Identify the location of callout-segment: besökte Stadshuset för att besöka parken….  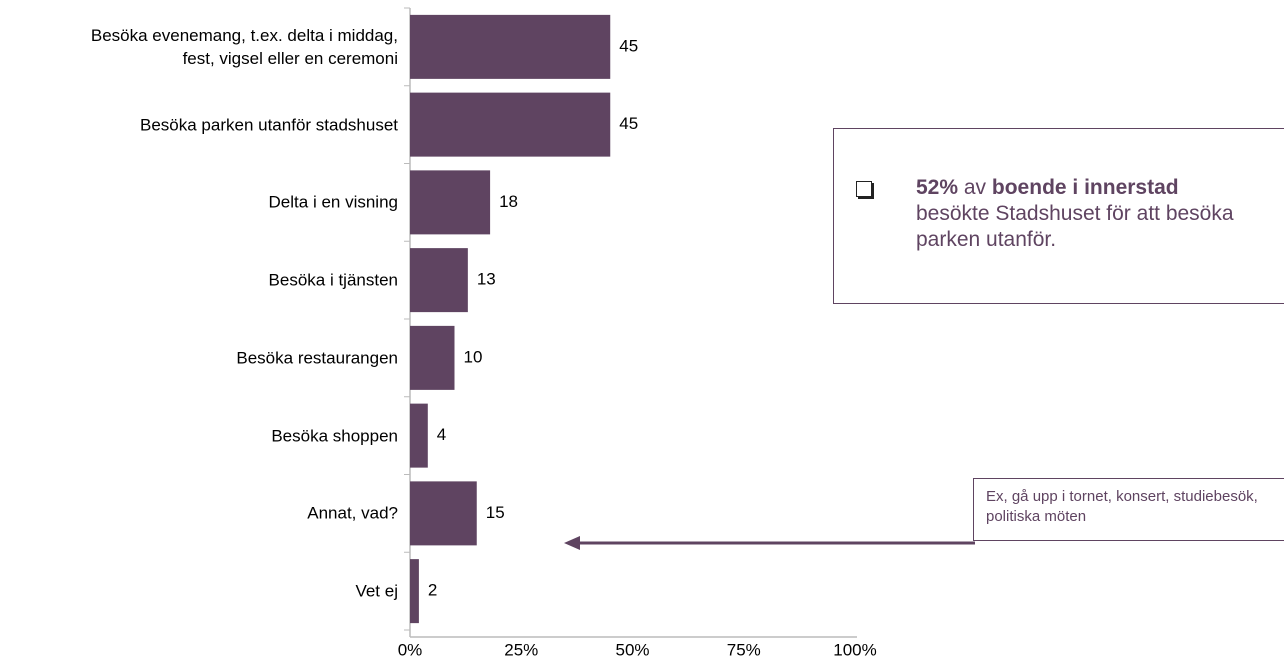
(1075, 226).